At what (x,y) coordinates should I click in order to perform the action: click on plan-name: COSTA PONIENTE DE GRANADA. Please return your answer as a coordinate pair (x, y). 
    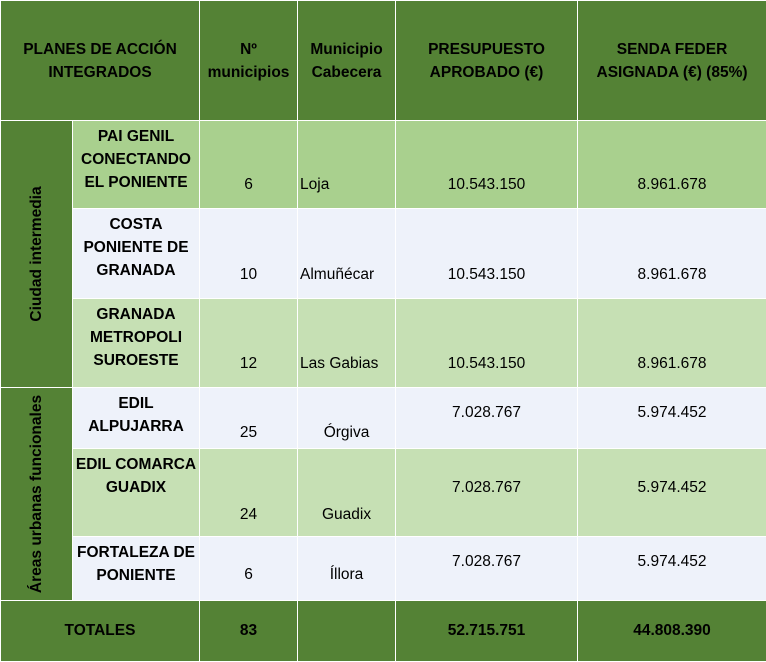
    Looking at the image, I should click on (136, 254).